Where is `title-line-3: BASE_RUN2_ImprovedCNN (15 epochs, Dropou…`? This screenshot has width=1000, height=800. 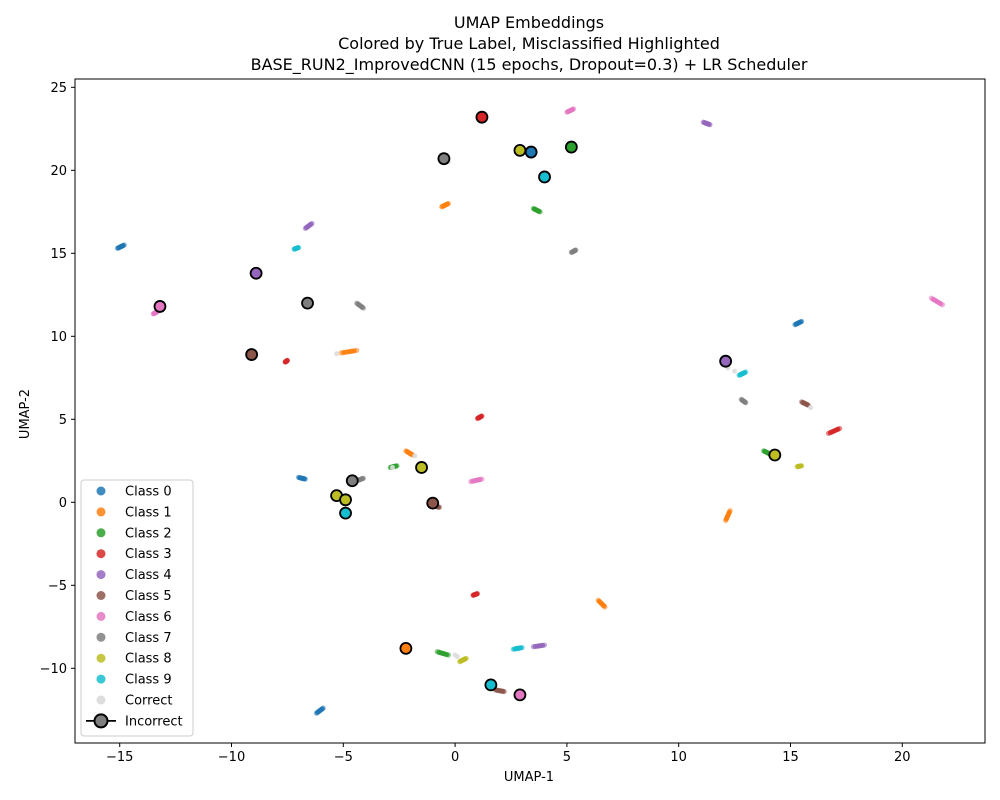
title-line-3: BASE_RUN2_ImprovedCNN (15 epochs, Dropou… is located at coordinates (529, 65).